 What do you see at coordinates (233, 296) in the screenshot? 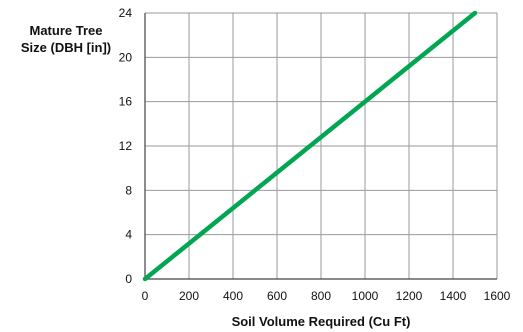
I see `x-tick-label: 400` at bounding box center [233, 296].